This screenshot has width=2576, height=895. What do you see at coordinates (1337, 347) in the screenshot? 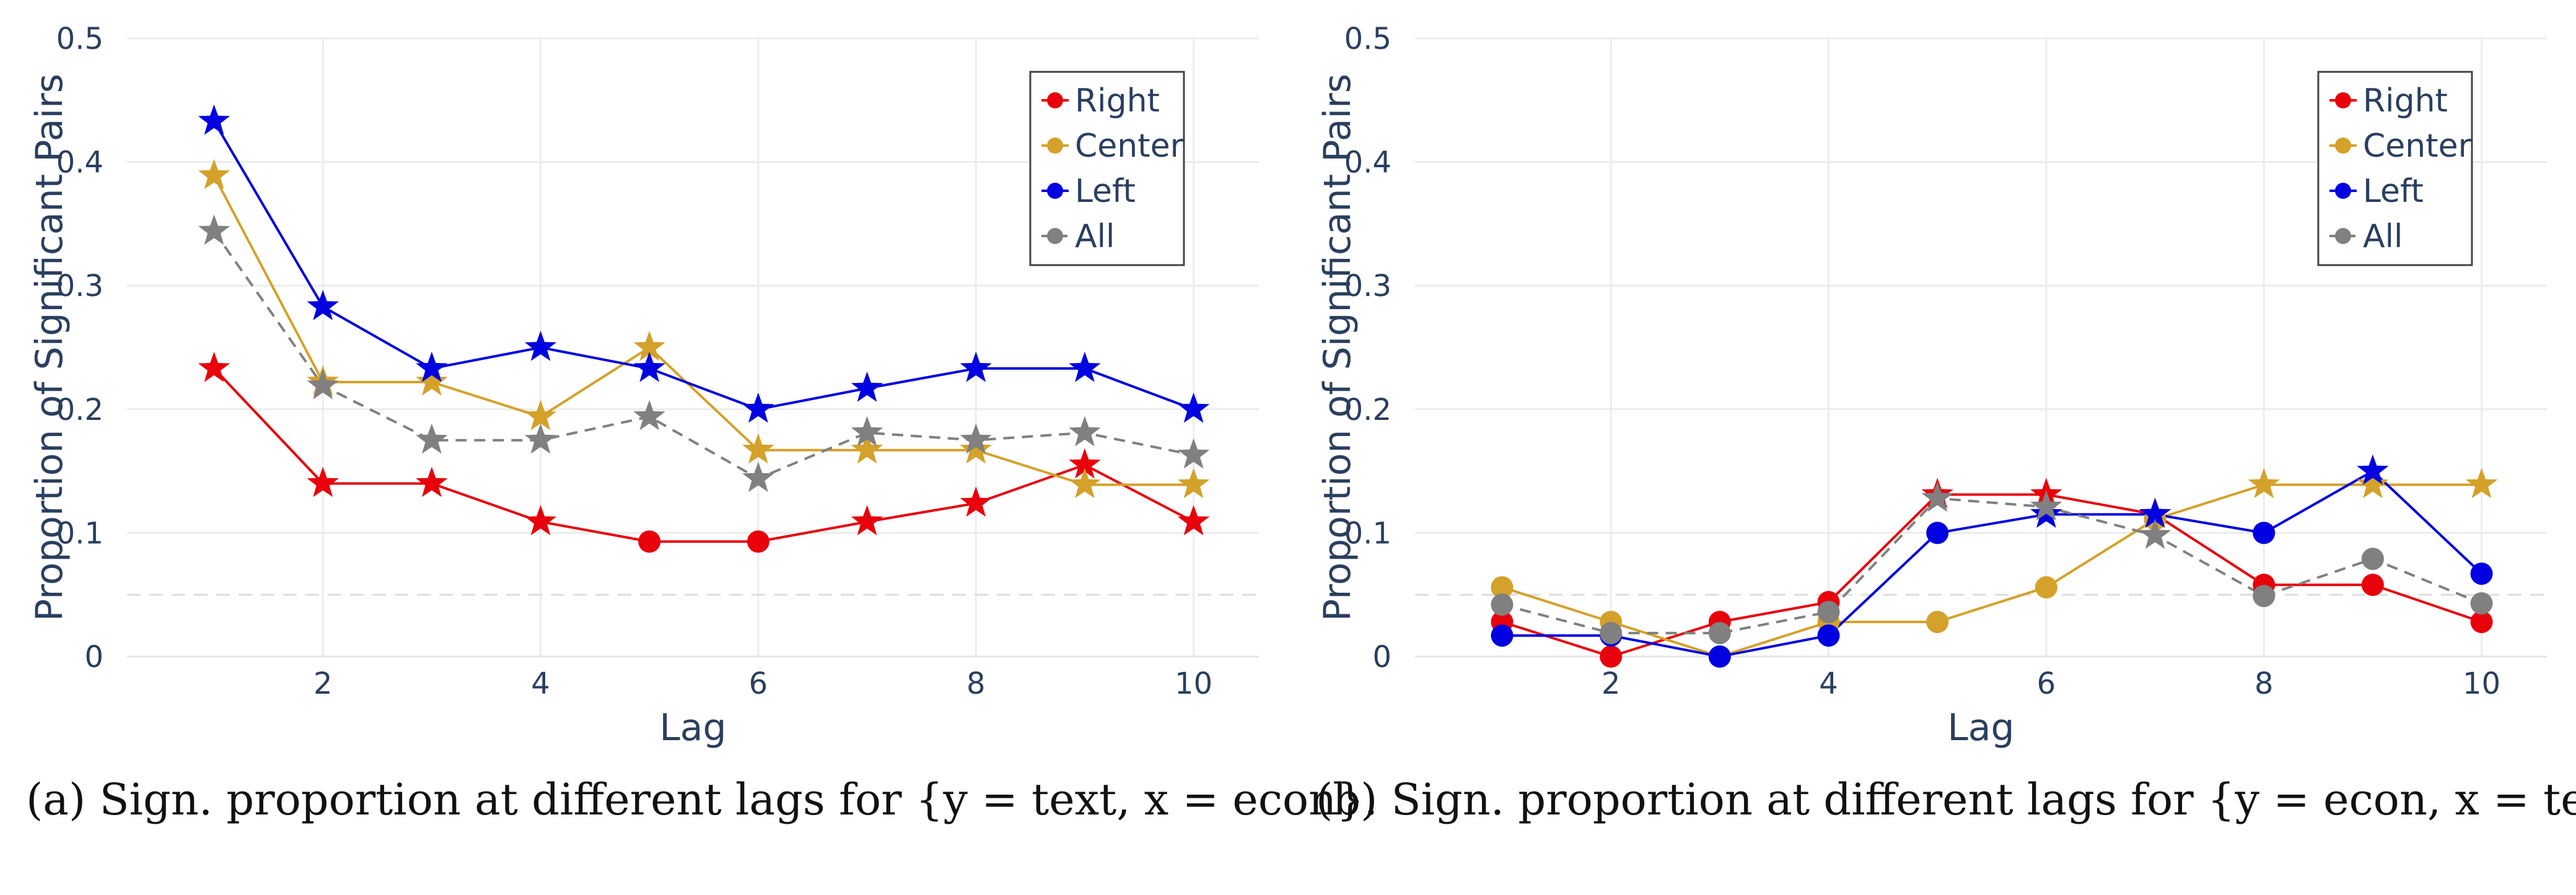
I see `y-axis-title: Proportion of Significant Pairs` at bounding box center [1337, 347].